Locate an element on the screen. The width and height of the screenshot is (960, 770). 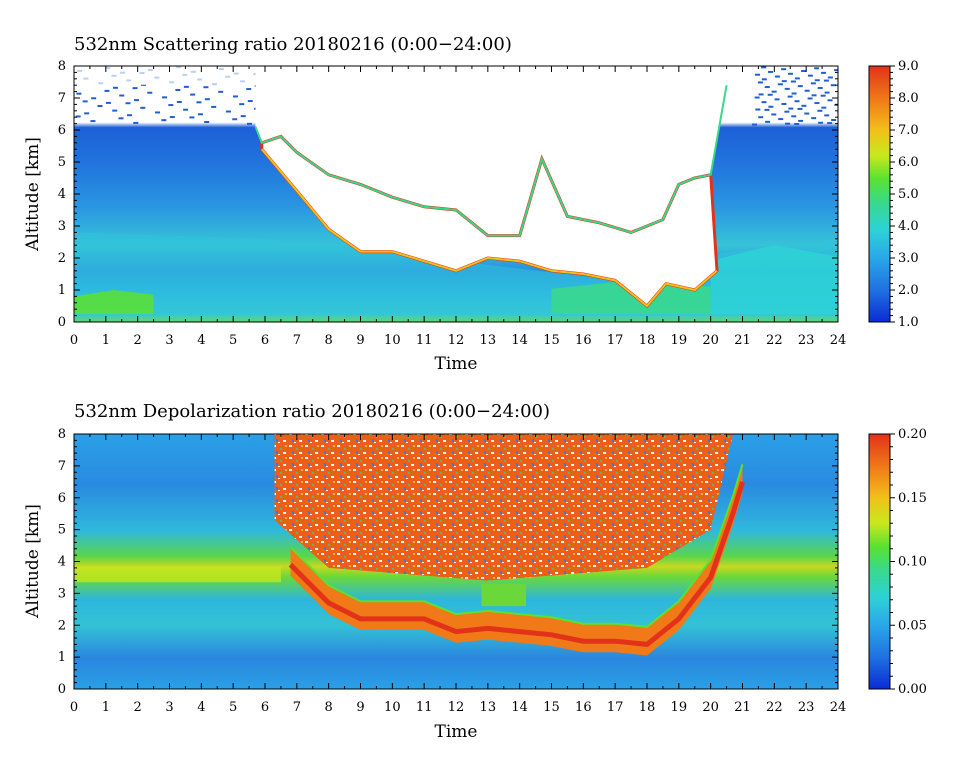
colorbar-tick-label: 5.0 is located at coordinates (908, 194).